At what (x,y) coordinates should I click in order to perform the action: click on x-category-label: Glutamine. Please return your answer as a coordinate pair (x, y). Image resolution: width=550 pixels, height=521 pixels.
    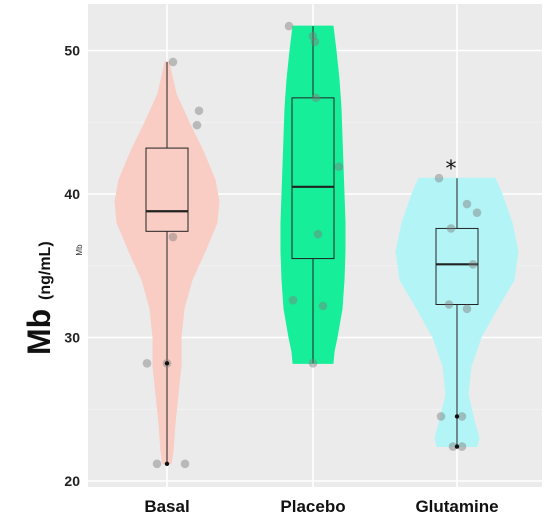
    Looking at the image, I should click on (456, 506).